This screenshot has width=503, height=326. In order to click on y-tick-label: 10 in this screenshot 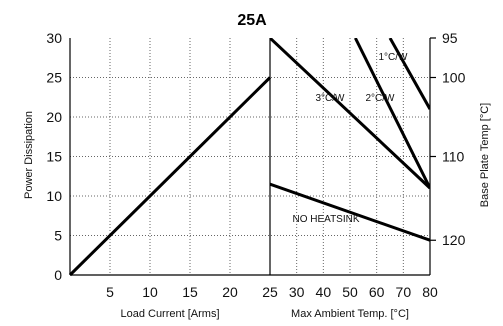, I will do `click(54, 196)`.